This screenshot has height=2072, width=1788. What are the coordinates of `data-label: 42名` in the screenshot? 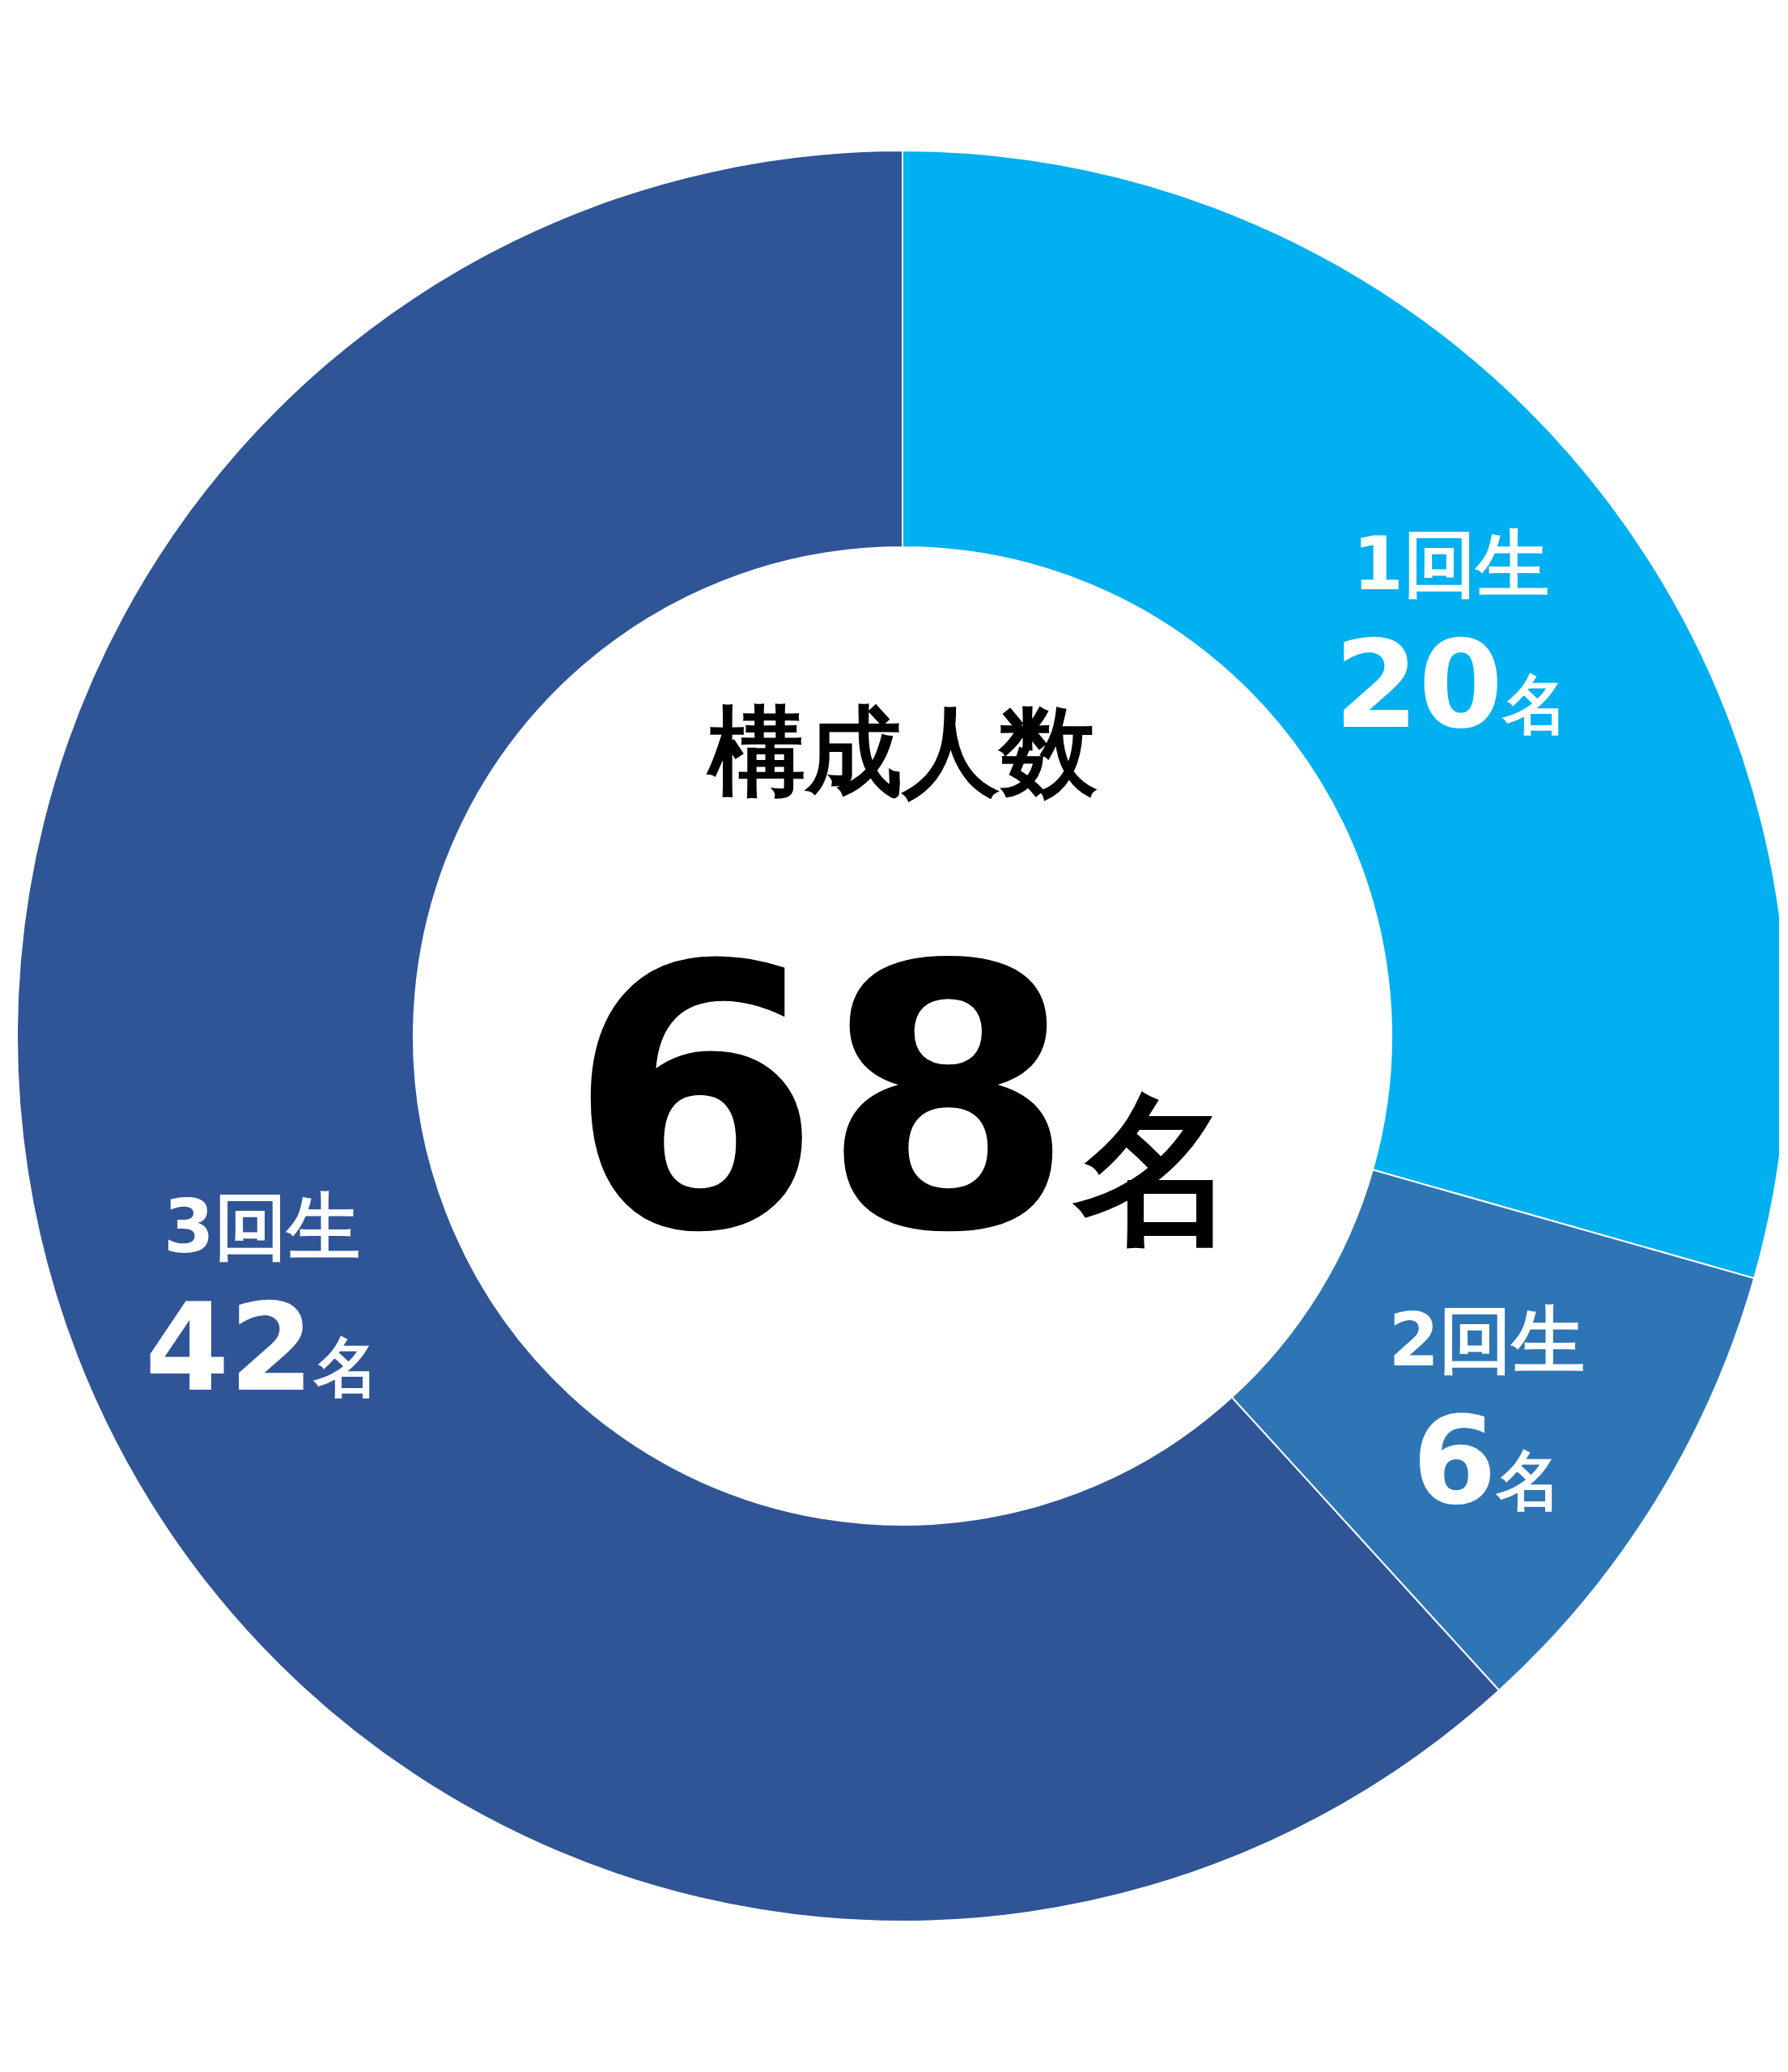 It's located at (261, 1347).